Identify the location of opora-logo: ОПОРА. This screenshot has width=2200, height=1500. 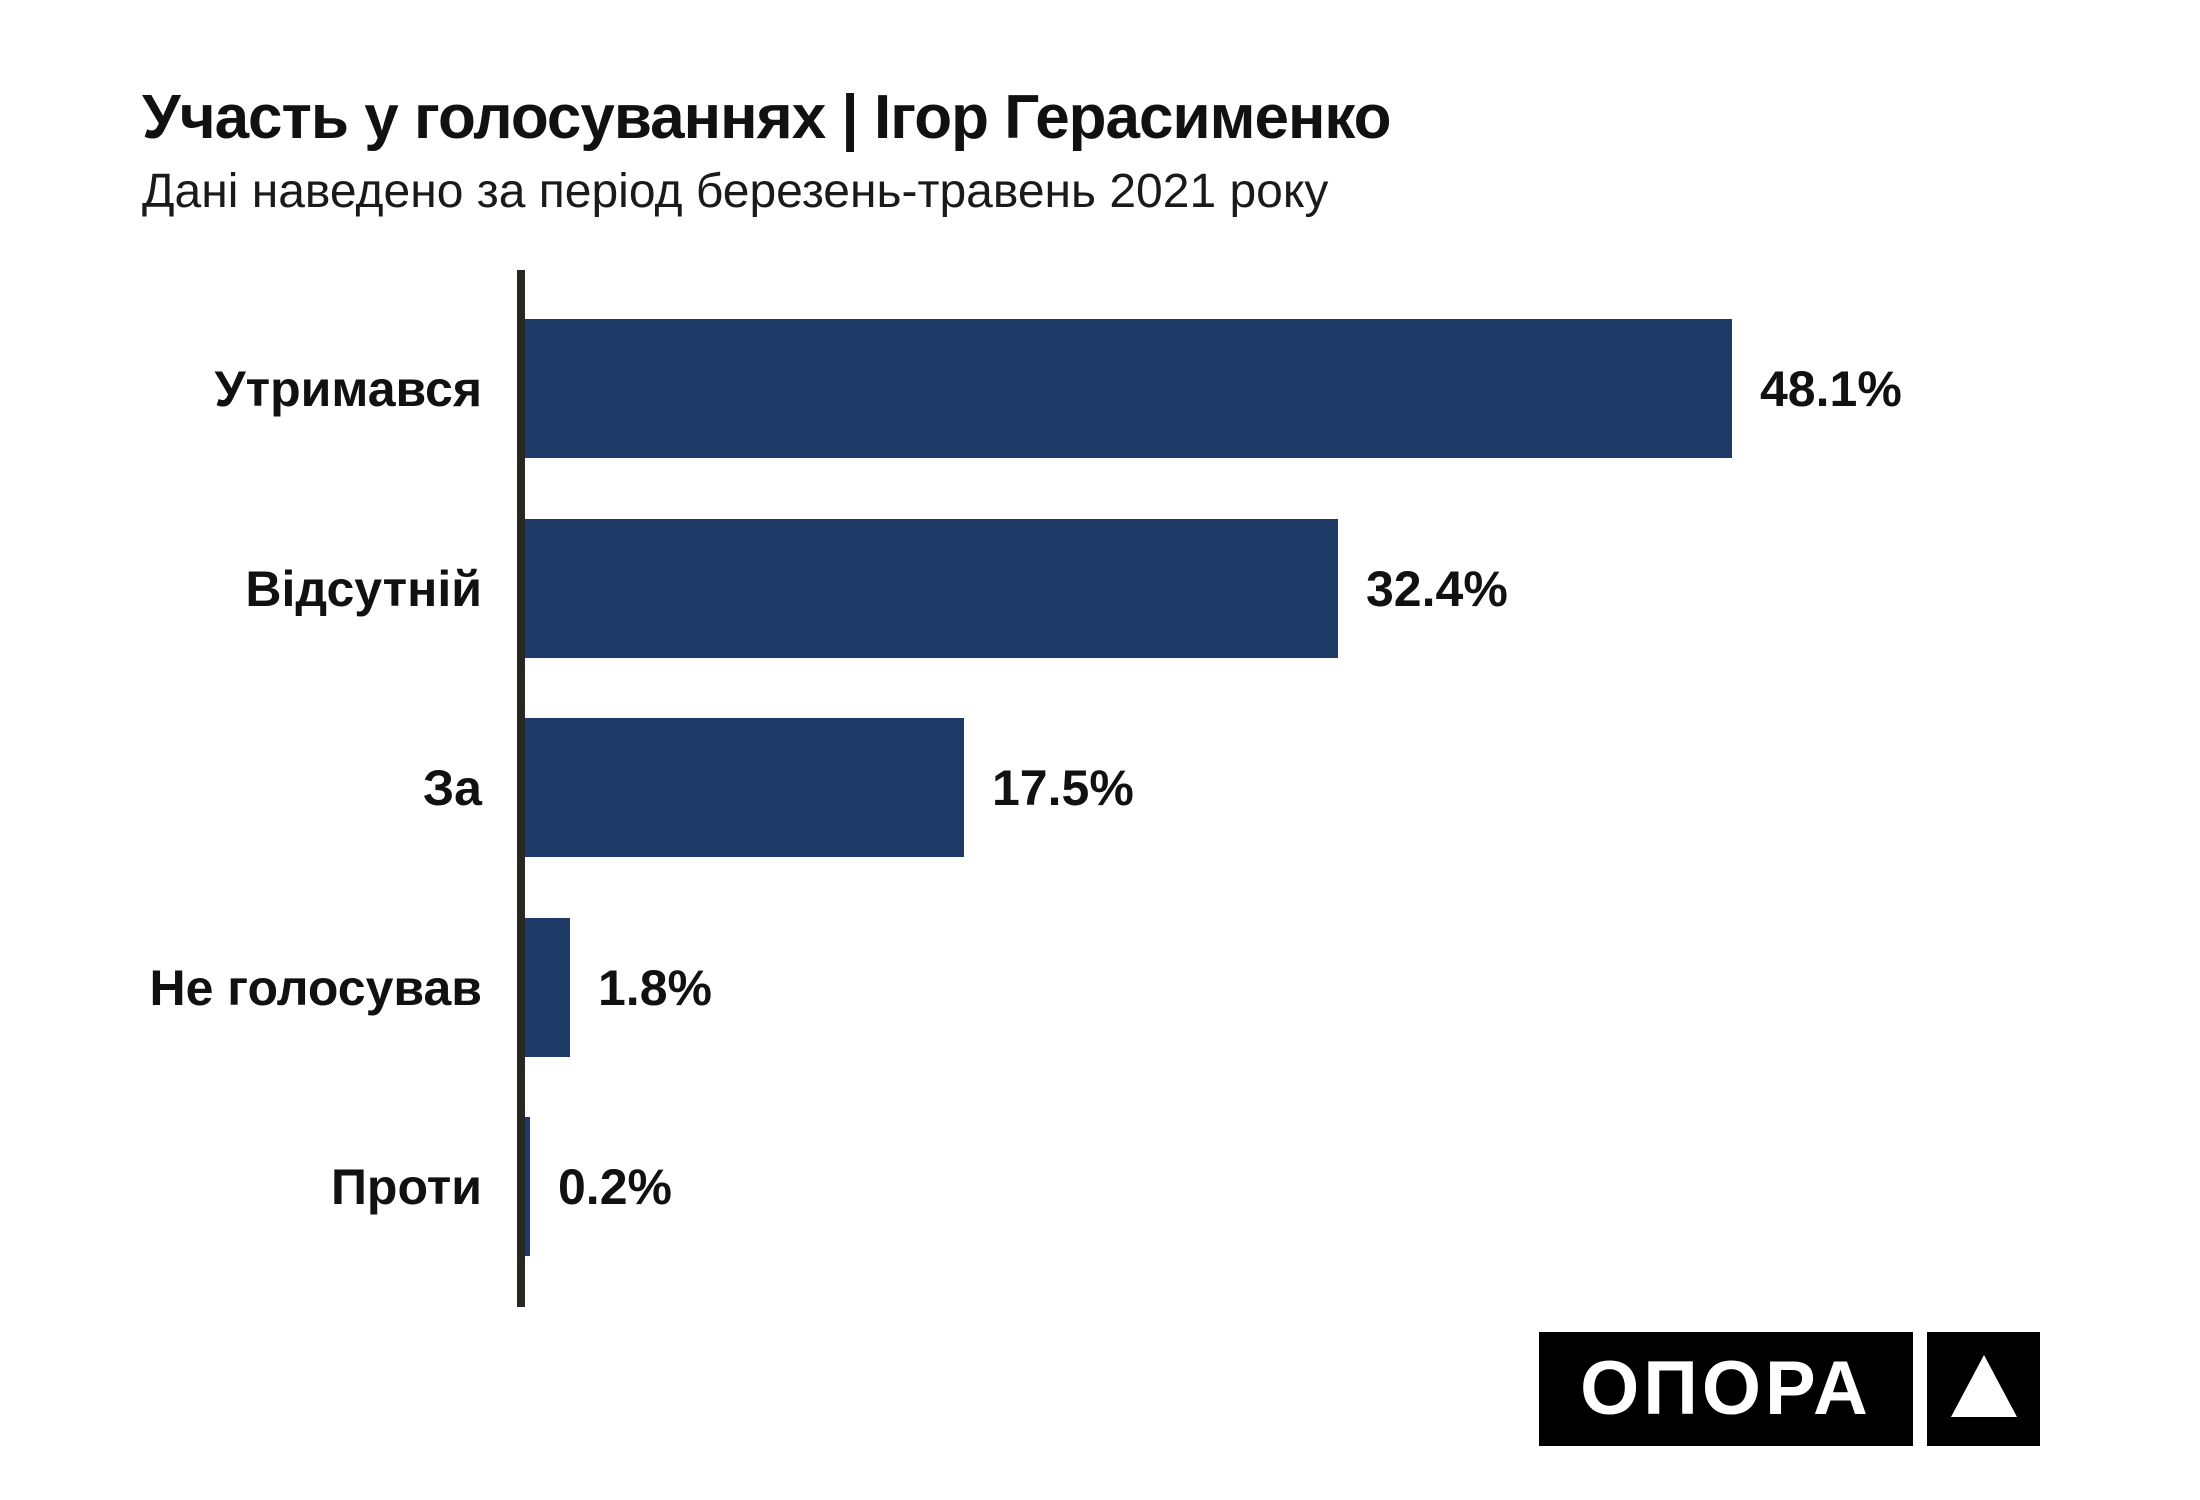
(1789, 1389).